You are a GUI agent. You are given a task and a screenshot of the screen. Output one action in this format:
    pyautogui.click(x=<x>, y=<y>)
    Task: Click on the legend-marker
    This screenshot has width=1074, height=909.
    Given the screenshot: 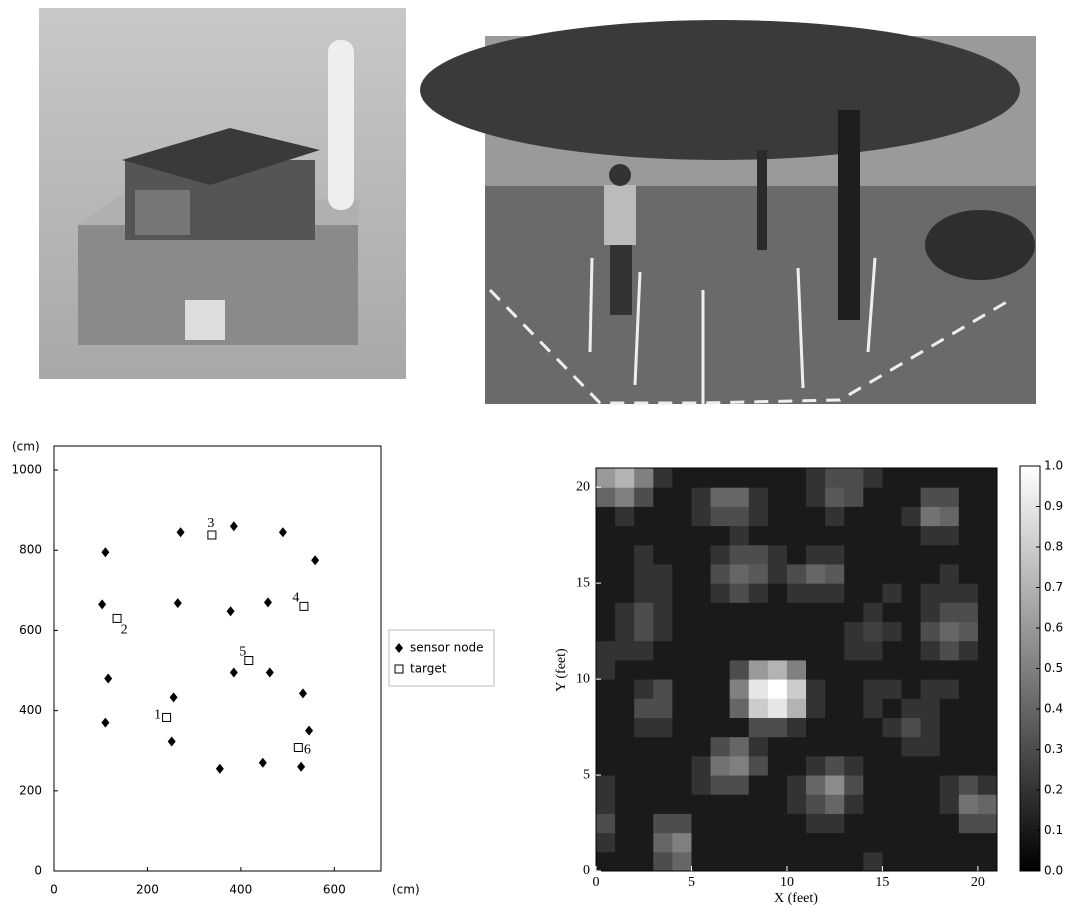 What is the action you would take?
    pyautogui.click(x=399, y=669)
    